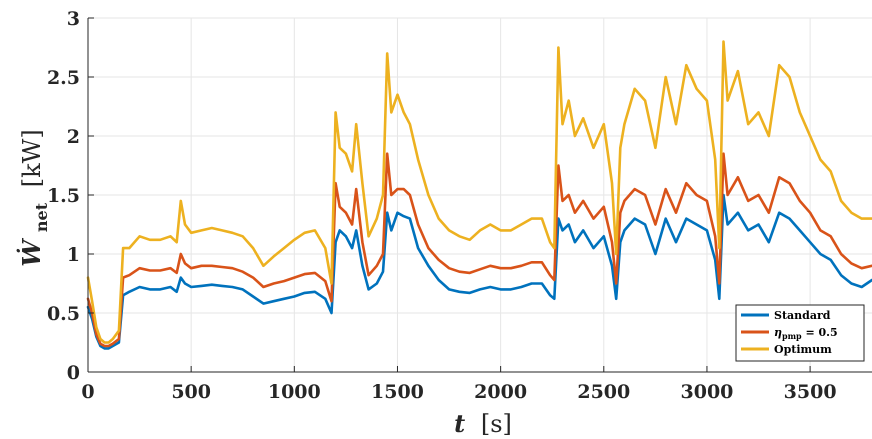  Describe the element at coordinates (73, 373) in the screenshot. I see `y-tick-label: 0` at that location.